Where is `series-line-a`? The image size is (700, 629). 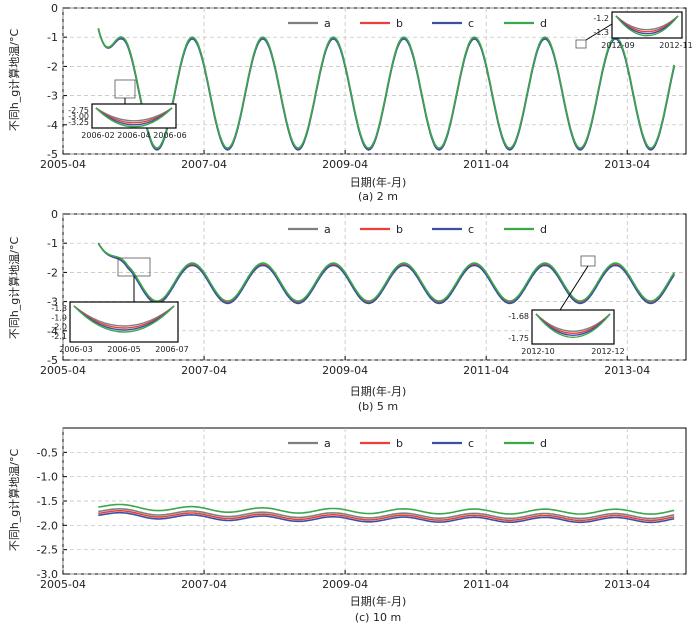
series-line-a is located at coordinates (386, 514).